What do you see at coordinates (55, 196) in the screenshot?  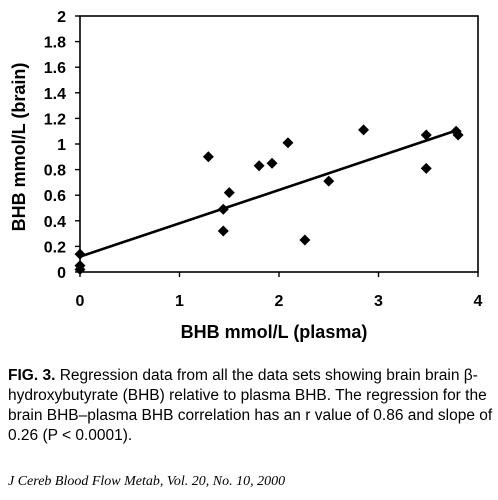 I see `y-tick-label: 0.6` at bounding box center [55, 196].